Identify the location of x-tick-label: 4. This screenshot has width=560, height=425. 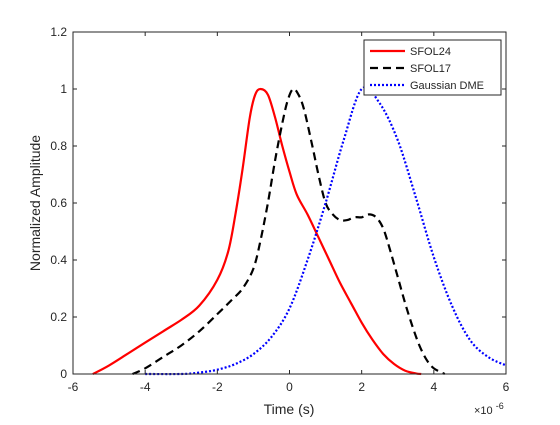
(433, 387).